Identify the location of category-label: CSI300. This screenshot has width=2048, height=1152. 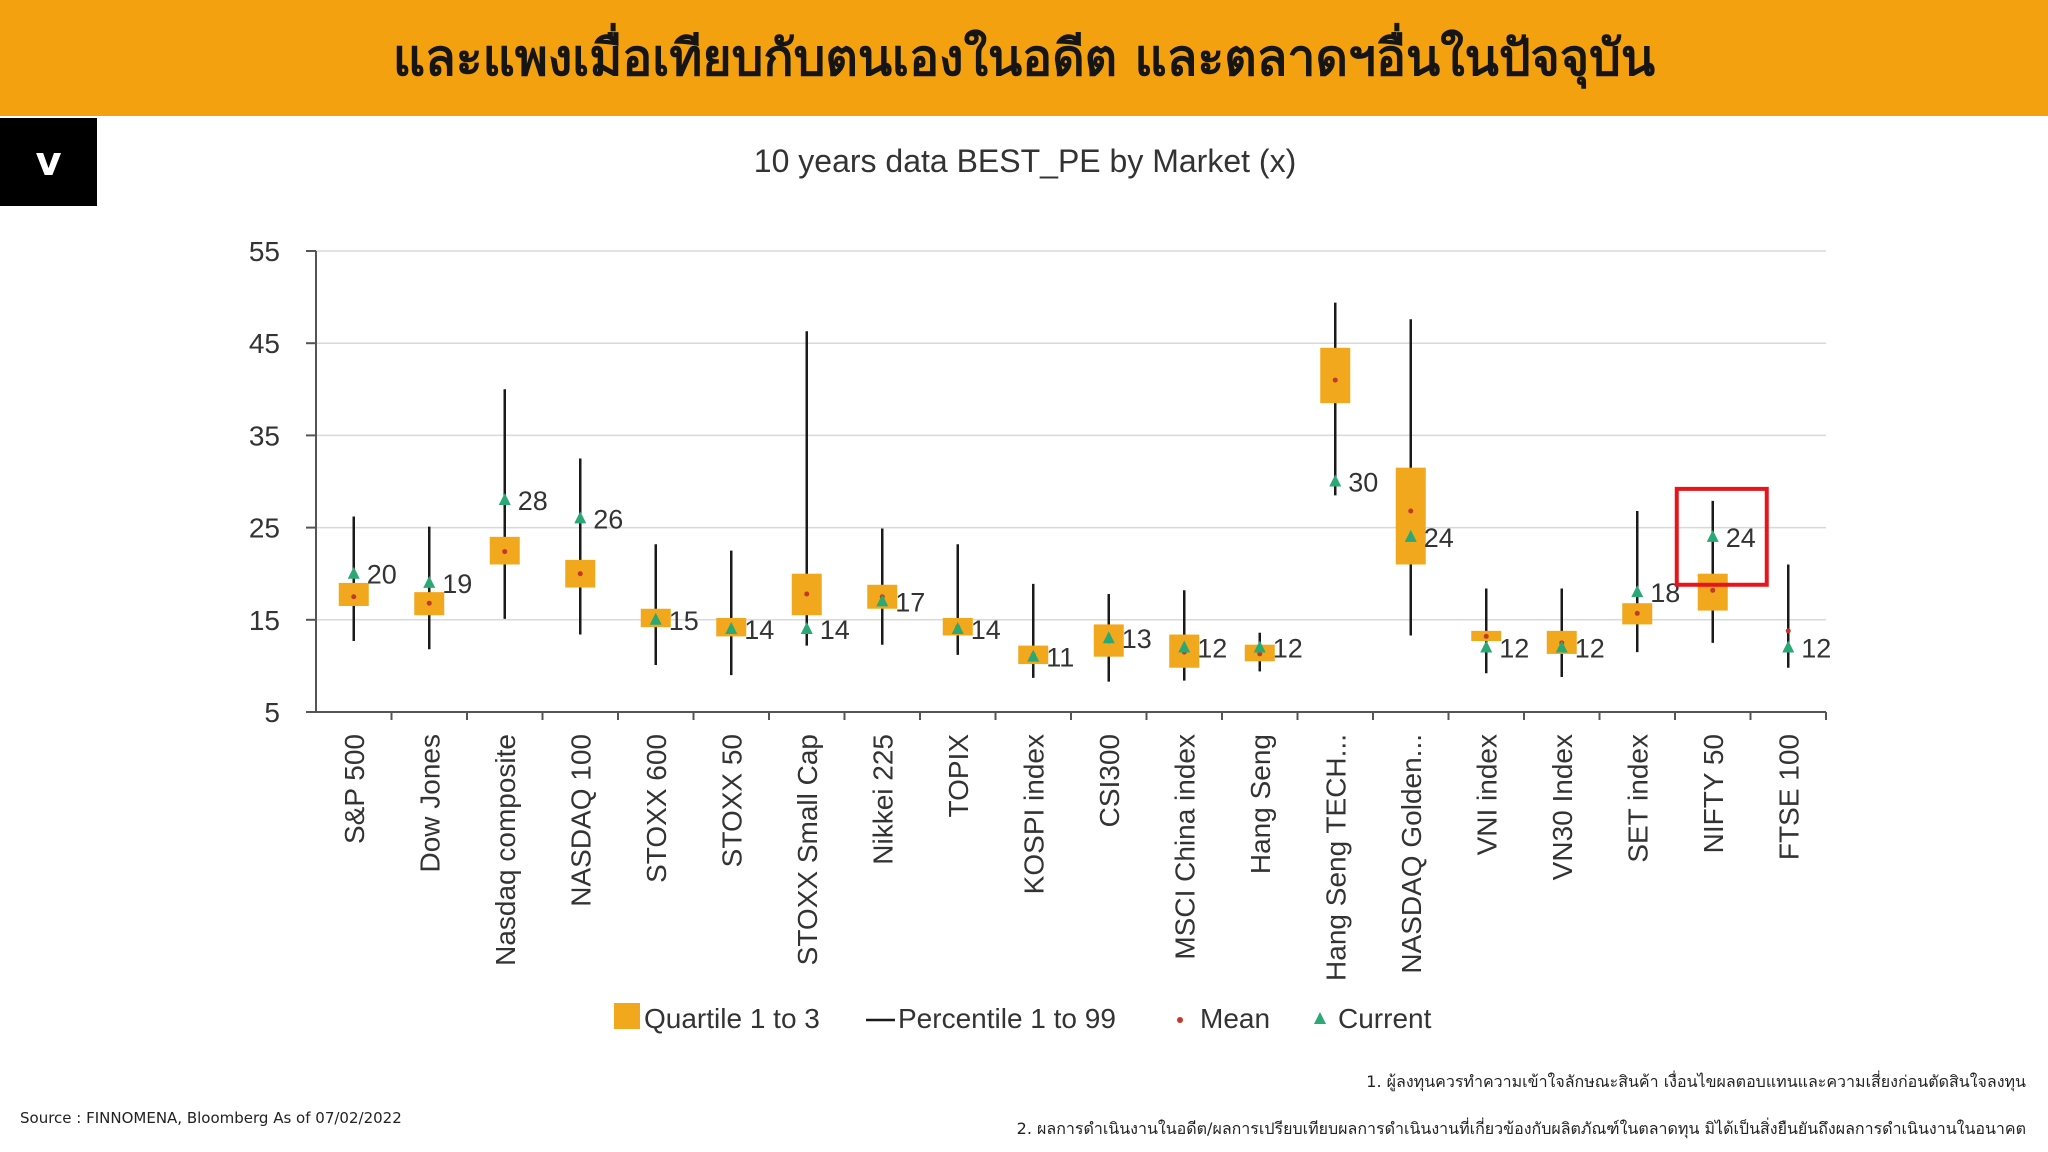
(1109, 780).